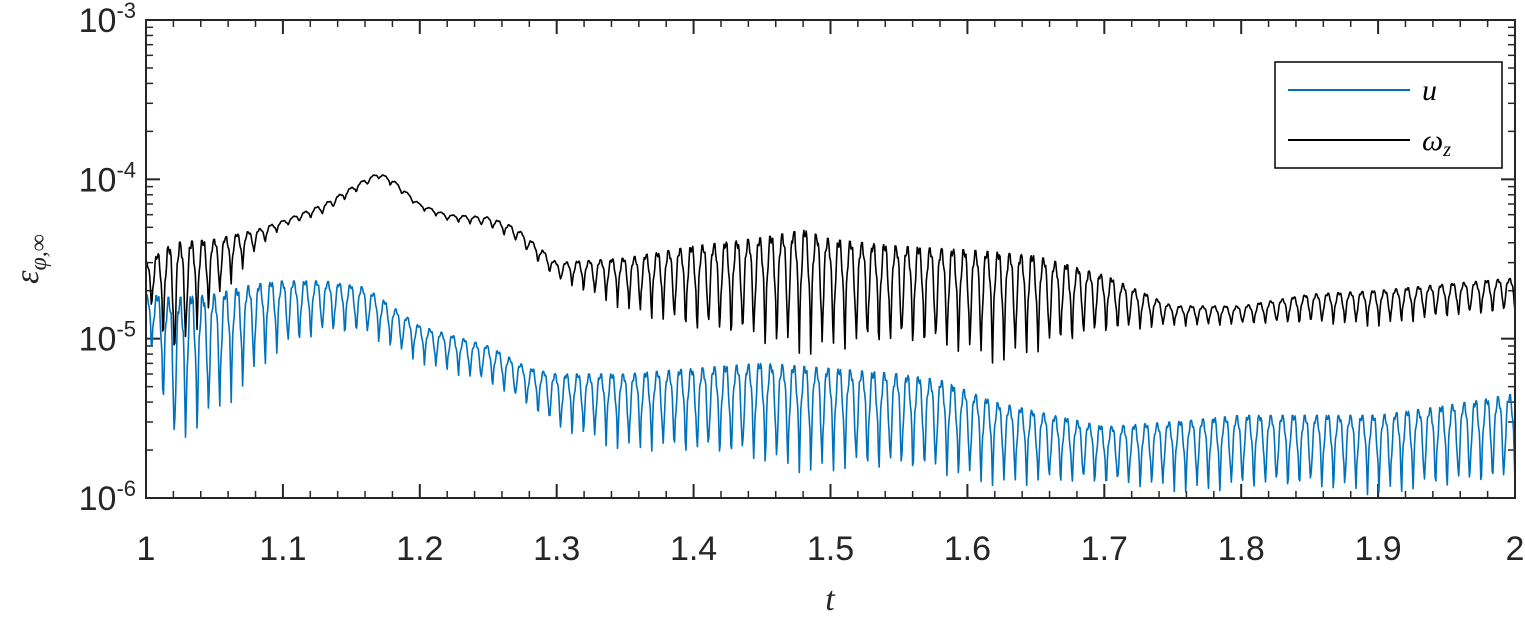 This screenshot has width=1525, height=618. I want to click on y-tick-exponent: -4, so click(126, 169).